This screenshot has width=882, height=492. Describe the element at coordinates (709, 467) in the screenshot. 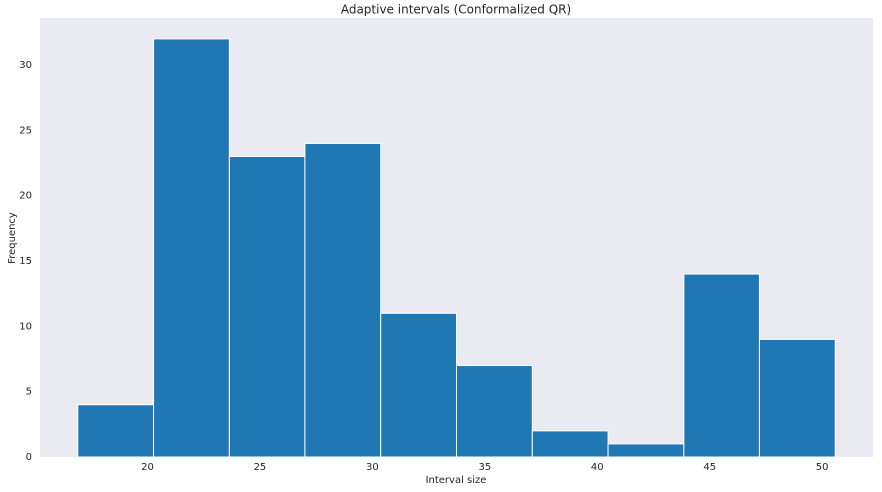

I see `x-tick-label: 45` at that location.